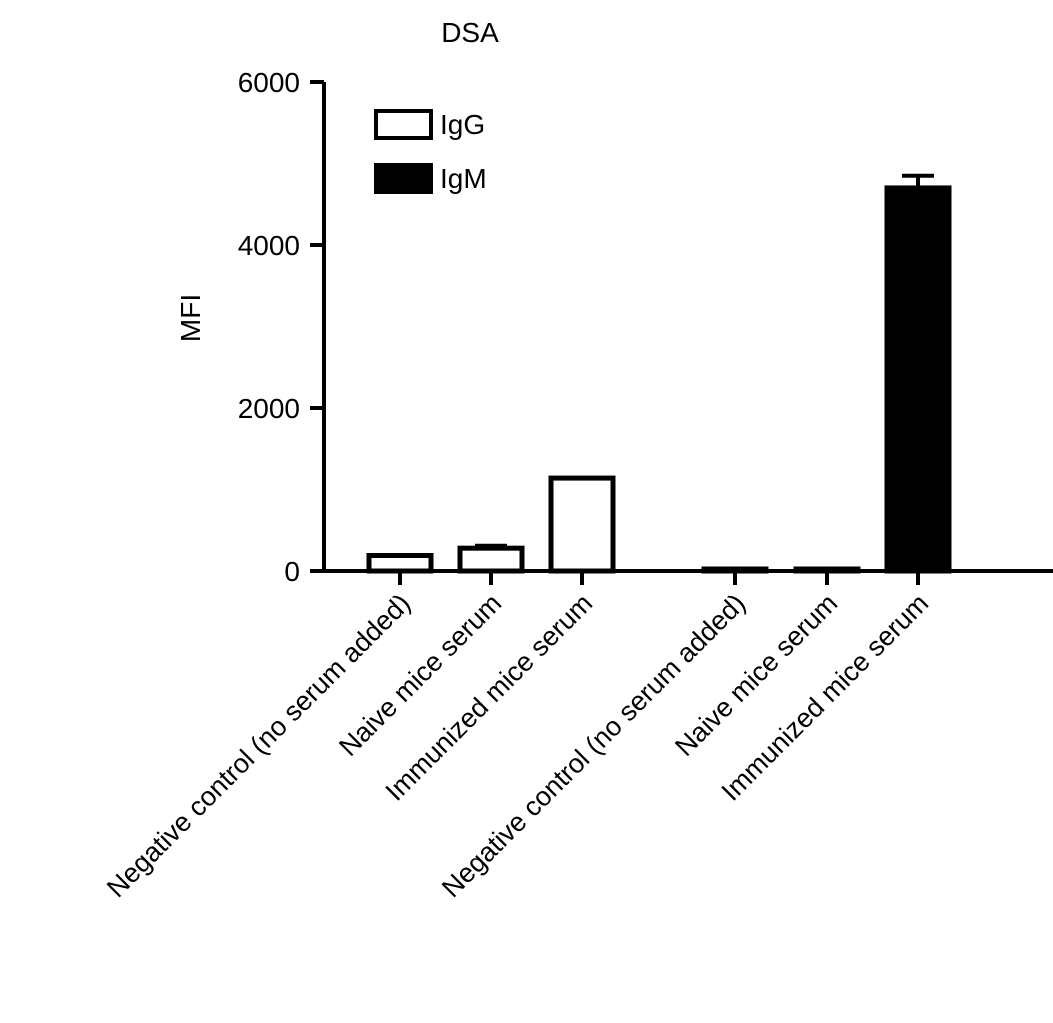 The height and width of the screenshot is (1023, 1053). I want to click on x-ticks, so click(659, 578).